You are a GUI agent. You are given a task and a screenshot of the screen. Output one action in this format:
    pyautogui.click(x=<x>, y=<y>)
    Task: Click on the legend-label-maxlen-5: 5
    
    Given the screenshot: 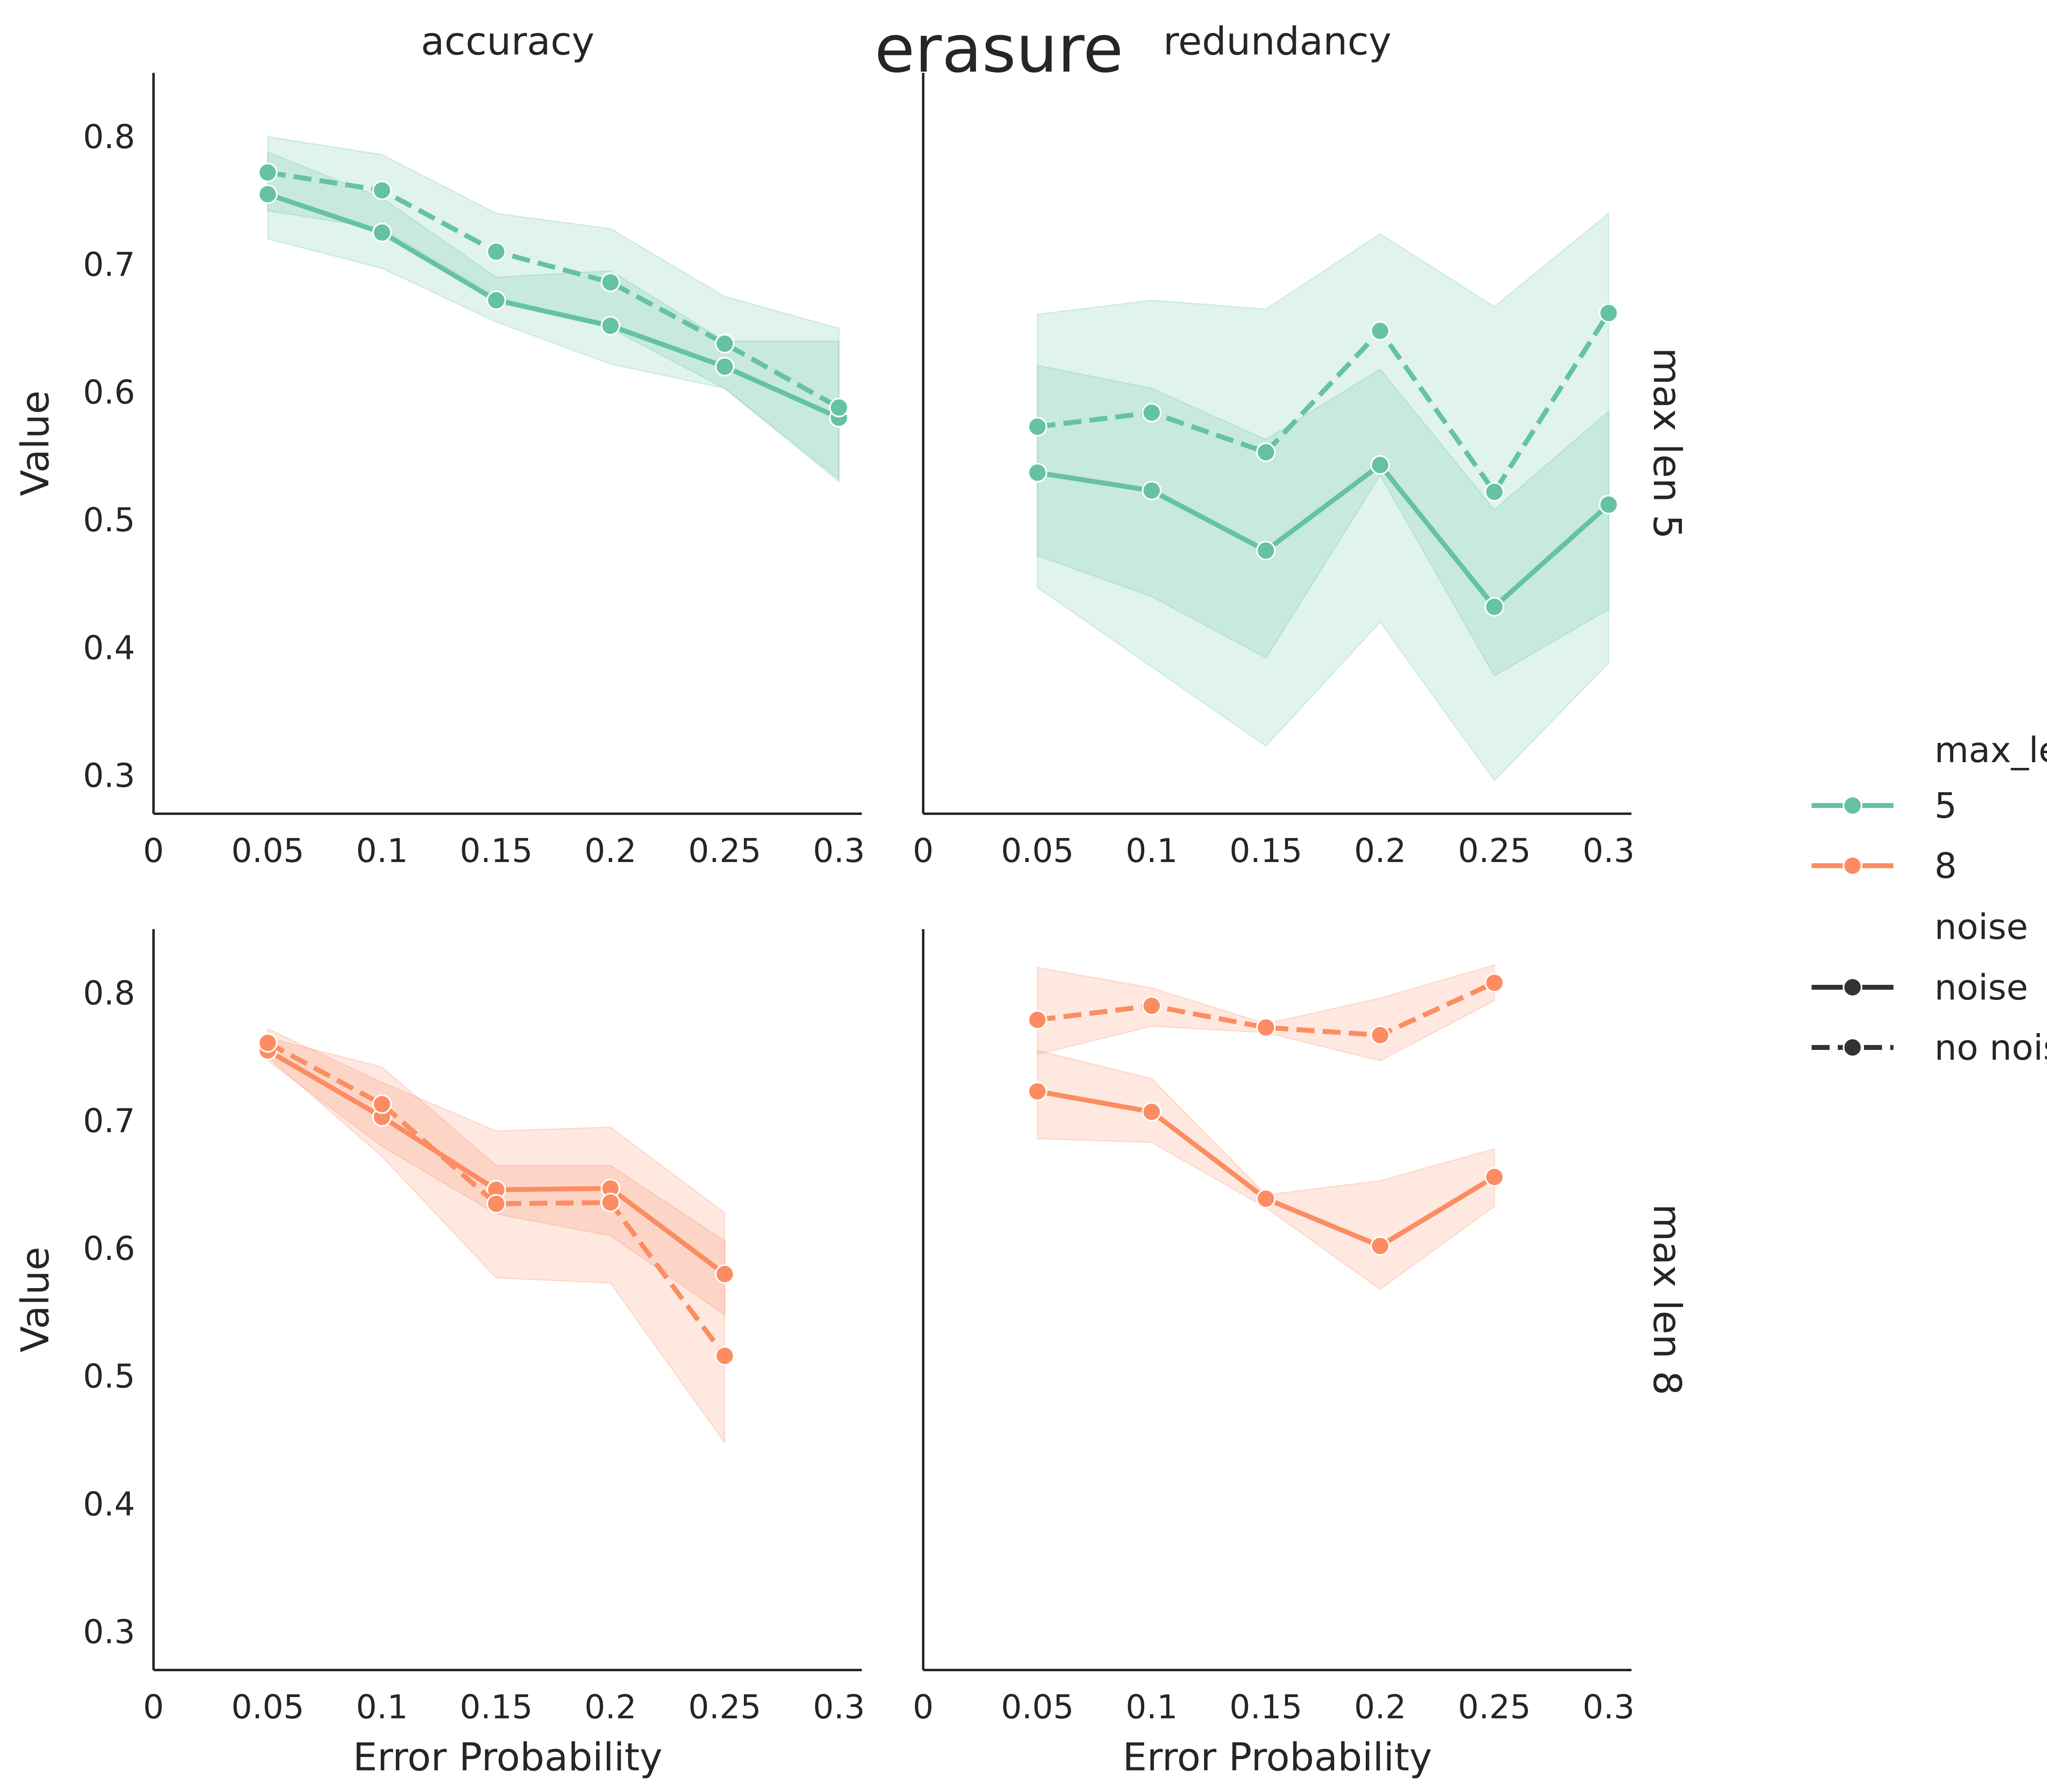 What is the action you would take?
    pyautogui.click(x=1945, y=806)
    